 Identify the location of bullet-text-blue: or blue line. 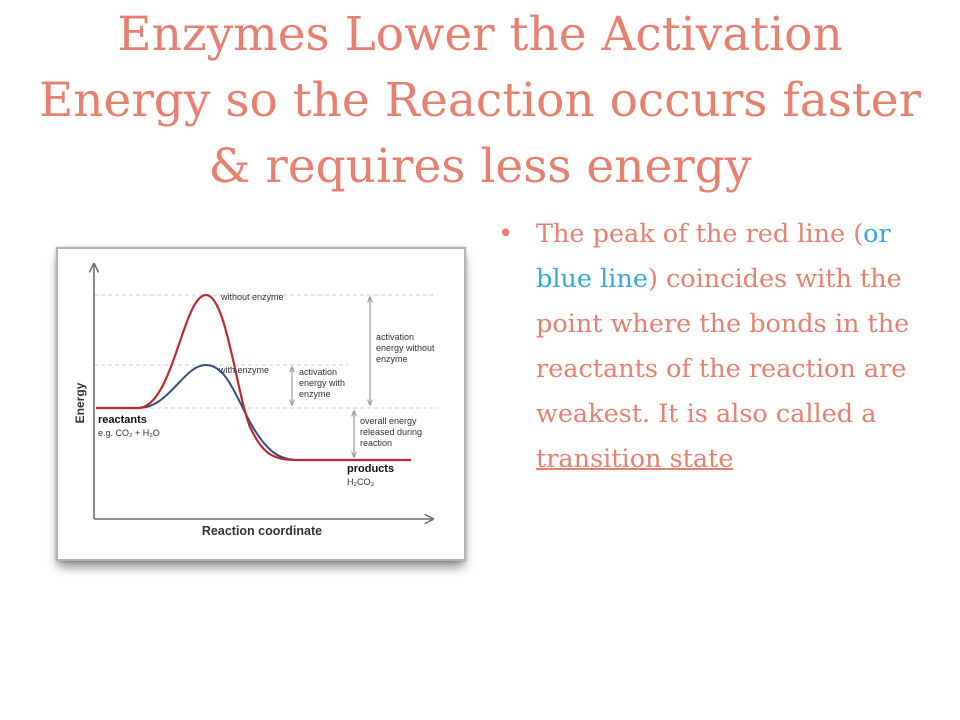
(713, 256).